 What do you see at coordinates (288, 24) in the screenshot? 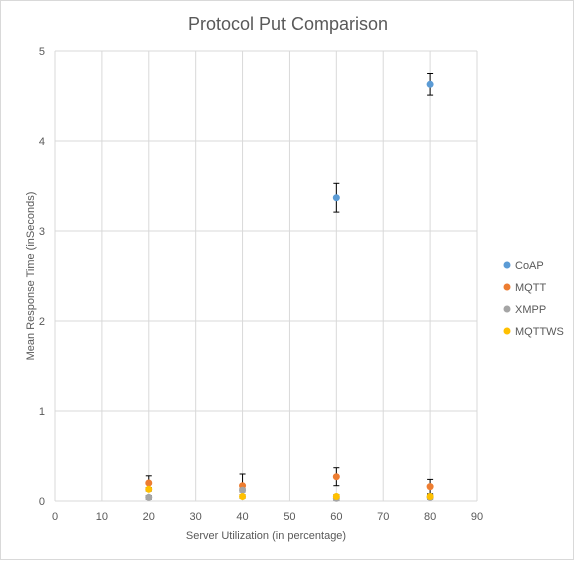
I see `chart-title: Protocol Put Comparison` at bounding box center [288, 24].